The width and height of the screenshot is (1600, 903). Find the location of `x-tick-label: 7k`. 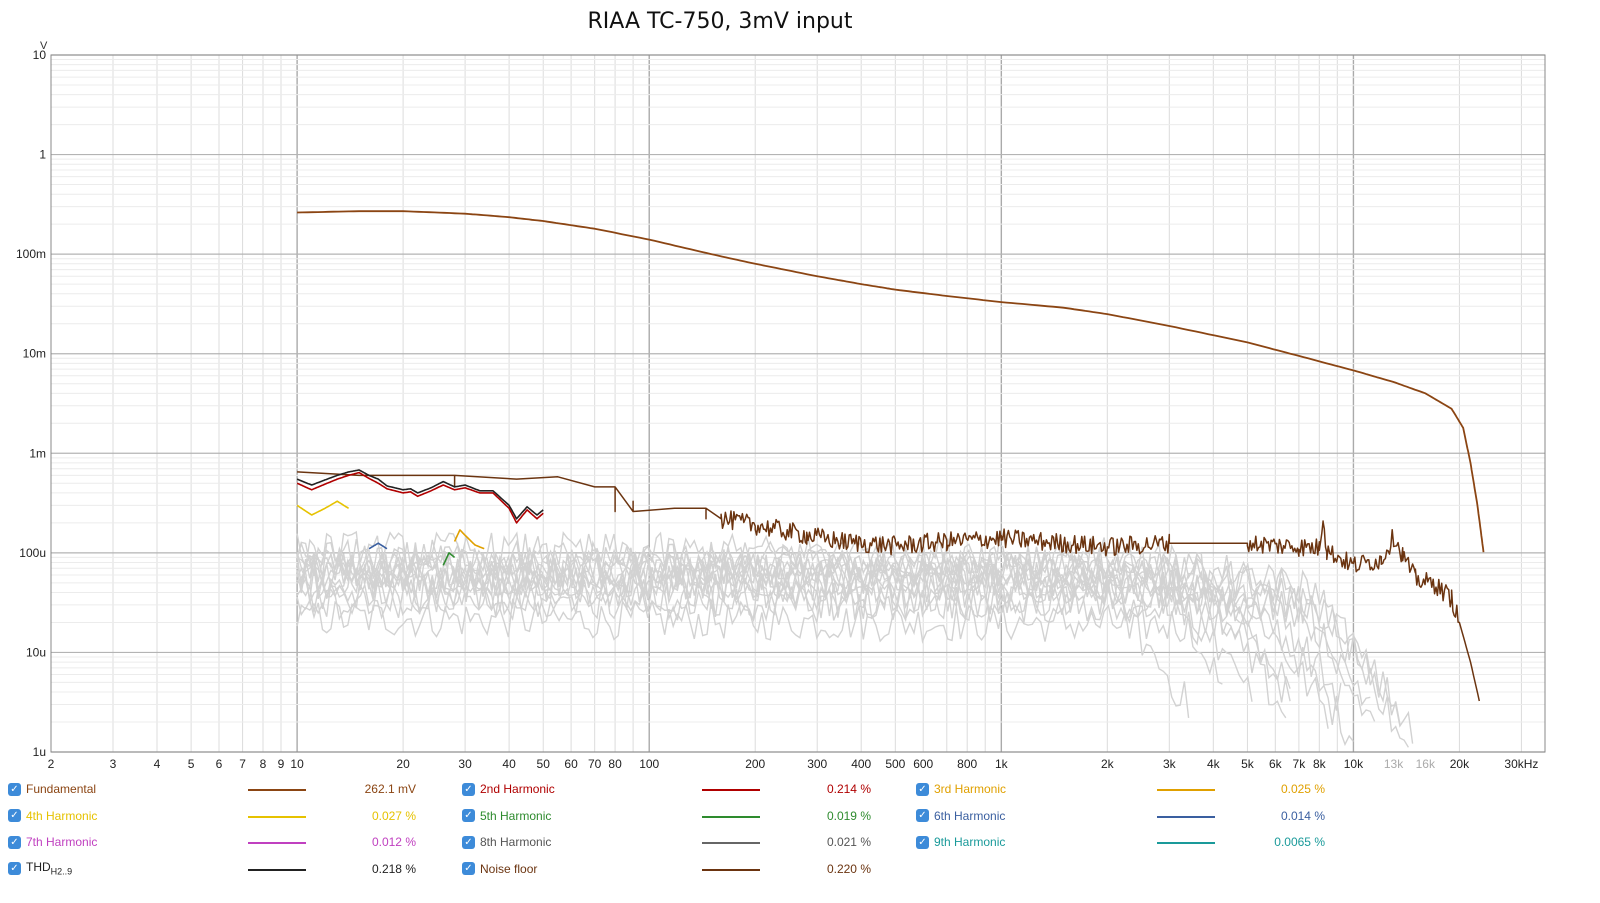

x-tick-label: 7k is located at coordinates (1300, 764).